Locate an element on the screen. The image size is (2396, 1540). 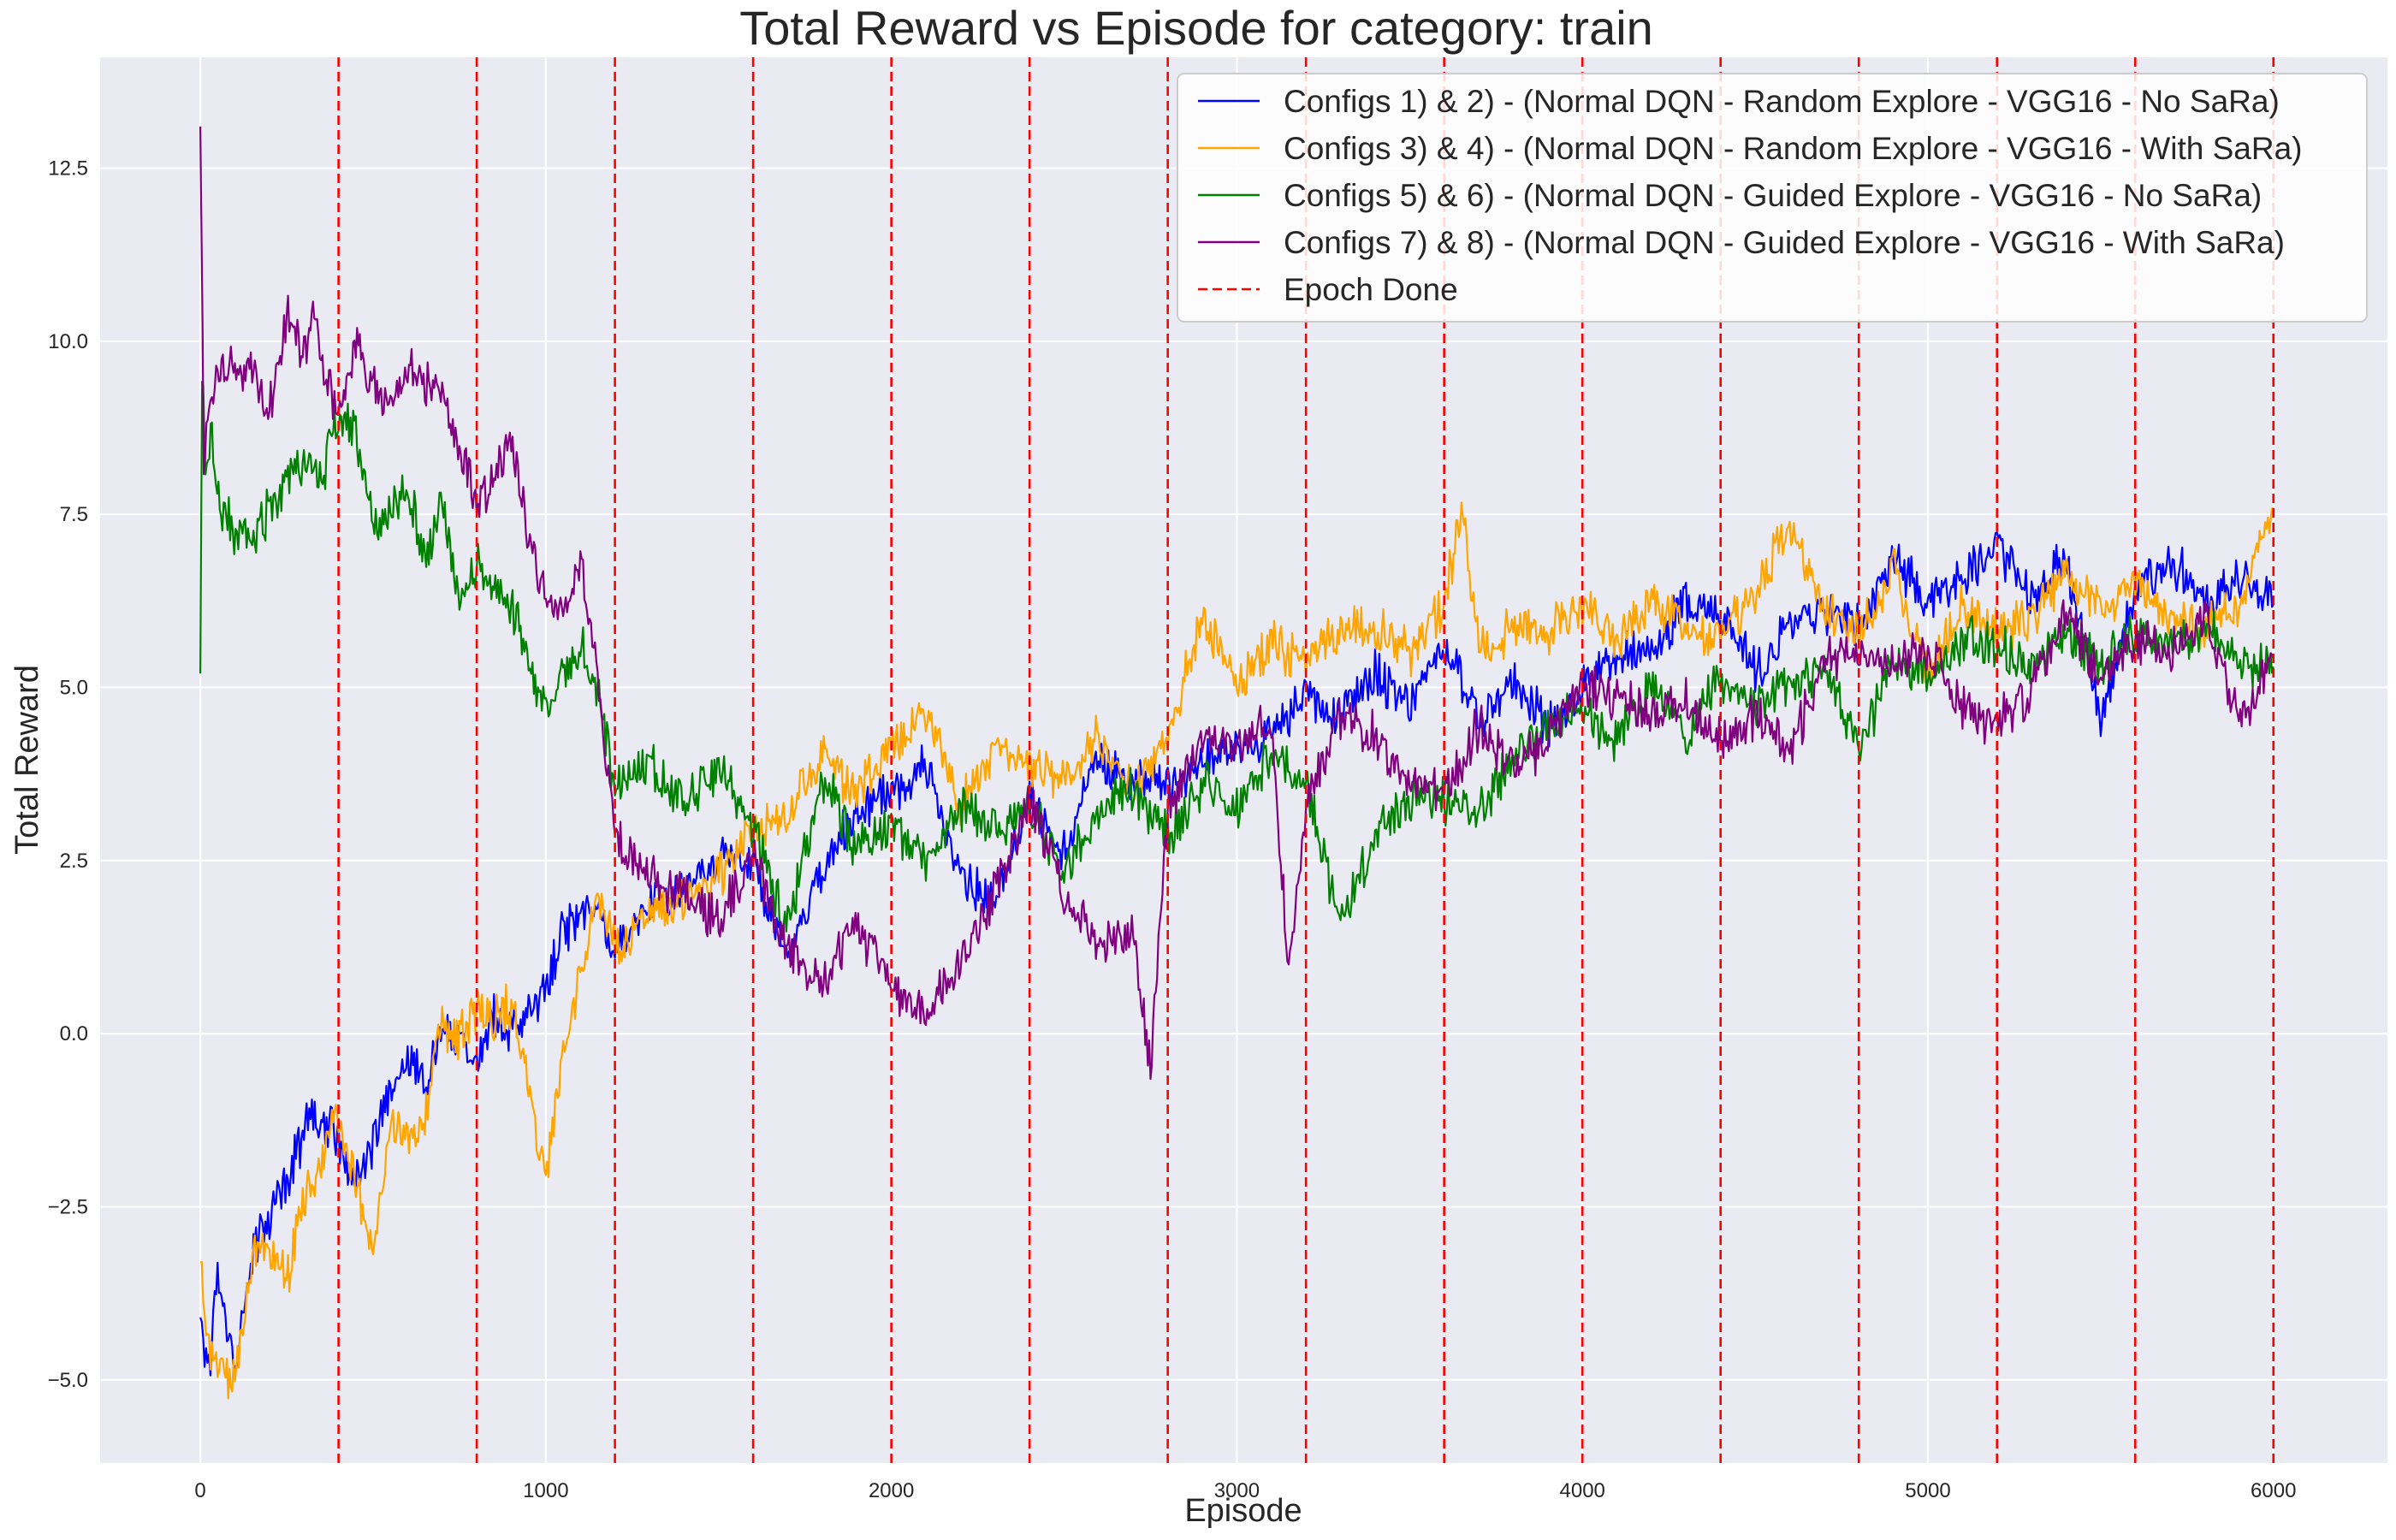
x-axis-label: Episode is located at coordinates (1243, 1511).